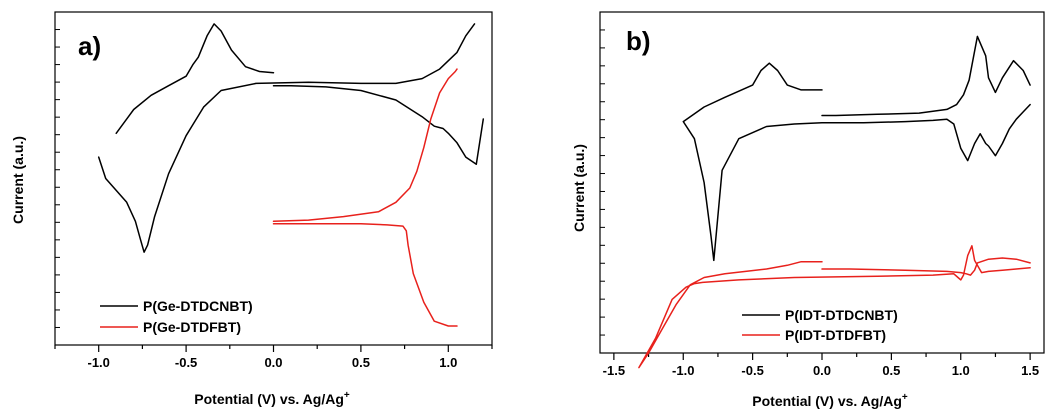 The image size is (1054, 412). What do you see at coordinates (347, 395) in the screenshot?
I see `x-axis-title-sup-a: +` at bounding box center [347, 395].